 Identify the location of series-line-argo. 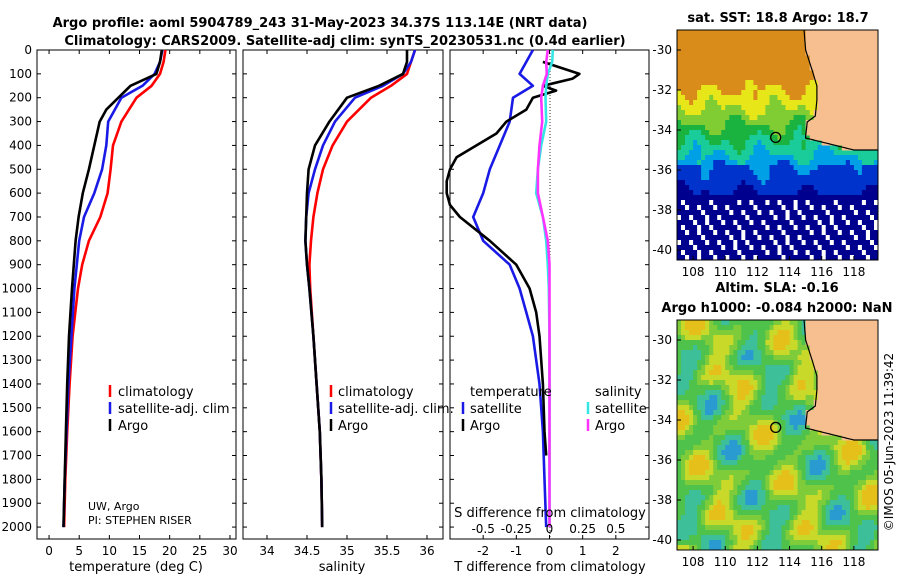
(356, 289).